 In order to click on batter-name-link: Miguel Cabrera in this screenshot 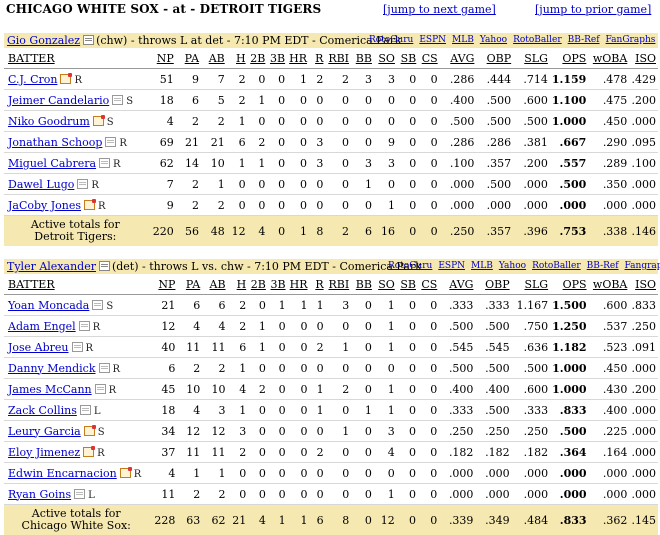, I will do `click(52, 163)`.